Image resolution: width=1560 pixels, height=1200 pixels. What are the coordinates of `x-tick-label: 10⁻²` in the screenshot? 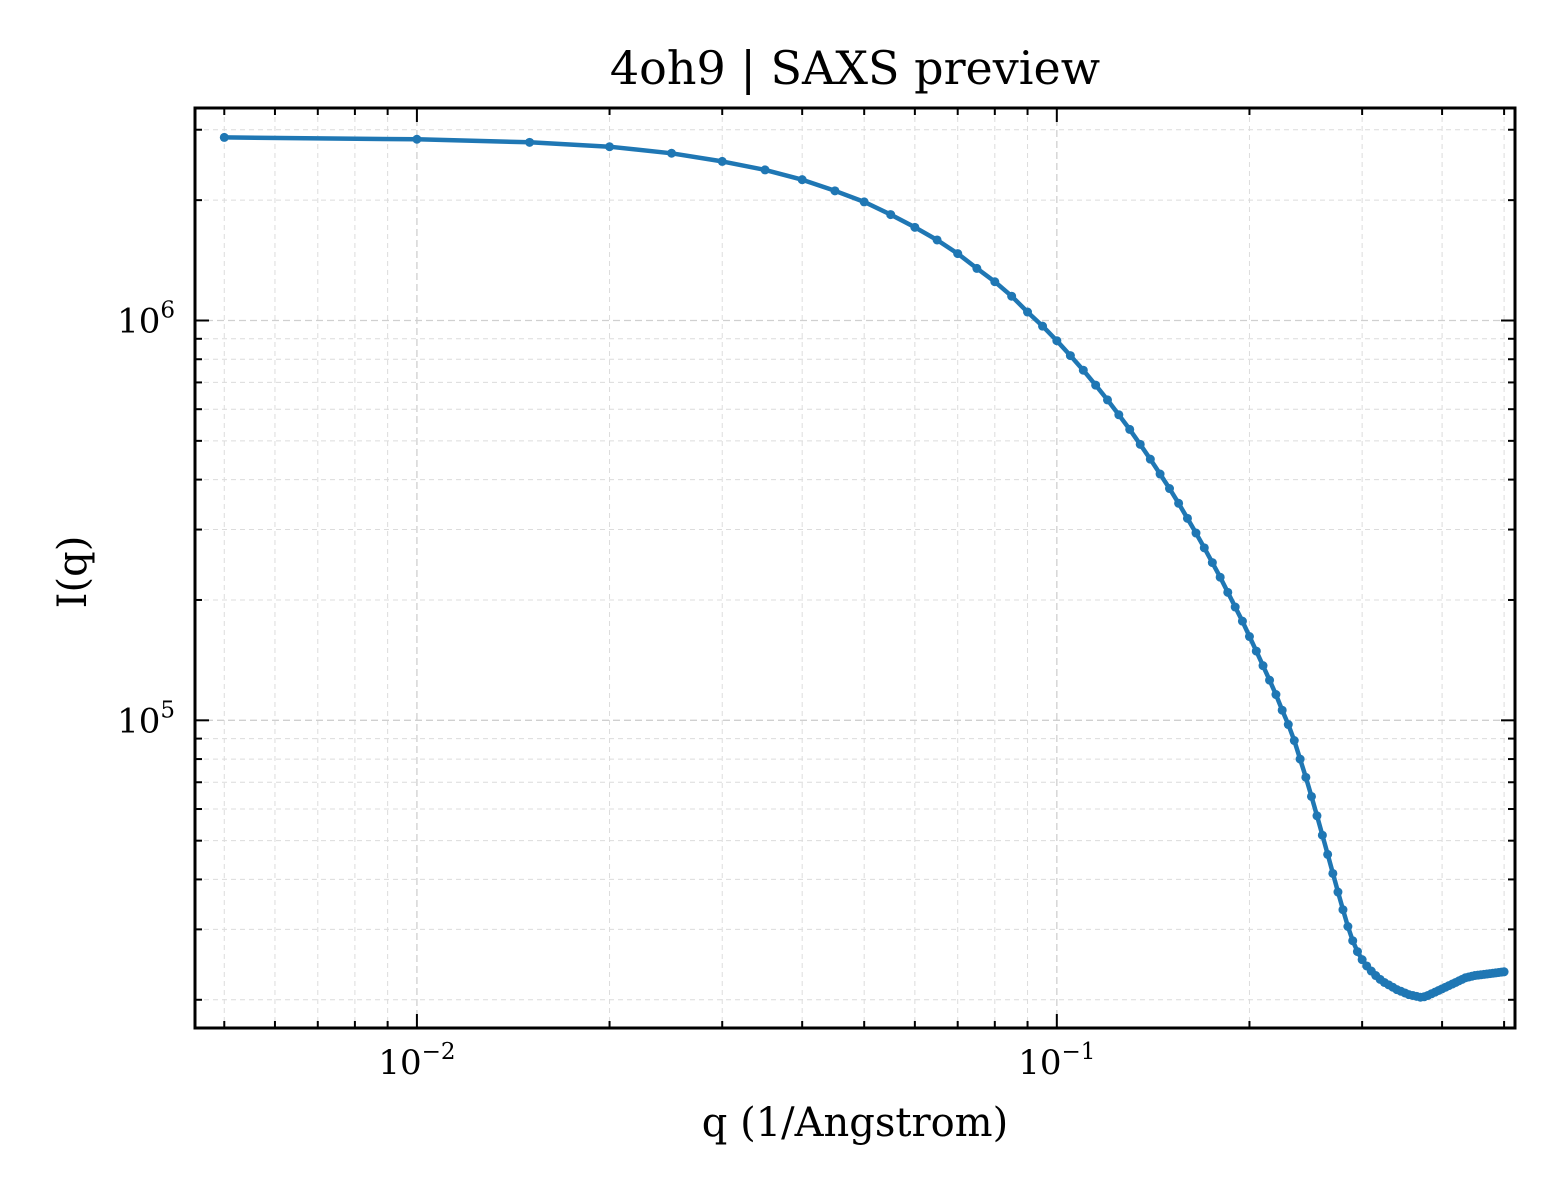 It's located at (416, 1061).